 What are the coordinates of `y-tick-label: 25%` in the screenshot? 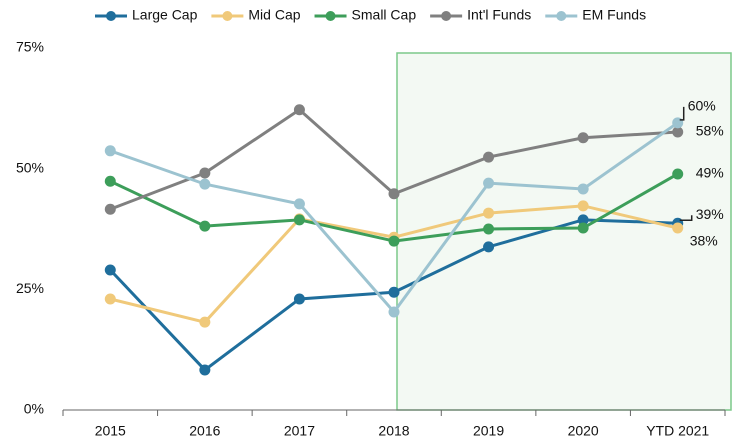 It's located at (30, 288).